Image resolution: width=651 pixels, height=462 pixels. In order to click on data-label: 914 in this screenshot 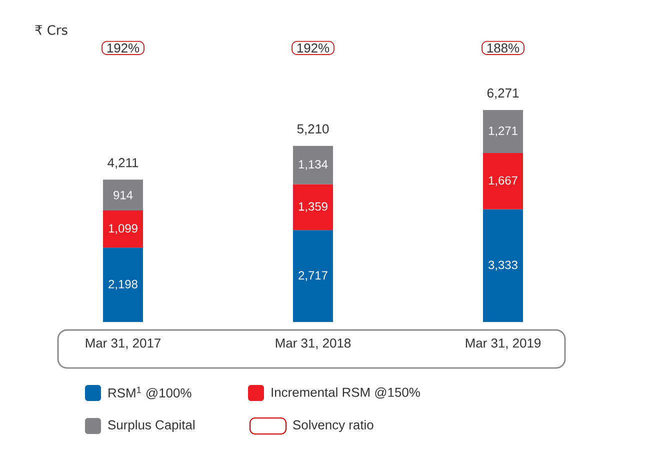, I will do `click(123, 195)`.